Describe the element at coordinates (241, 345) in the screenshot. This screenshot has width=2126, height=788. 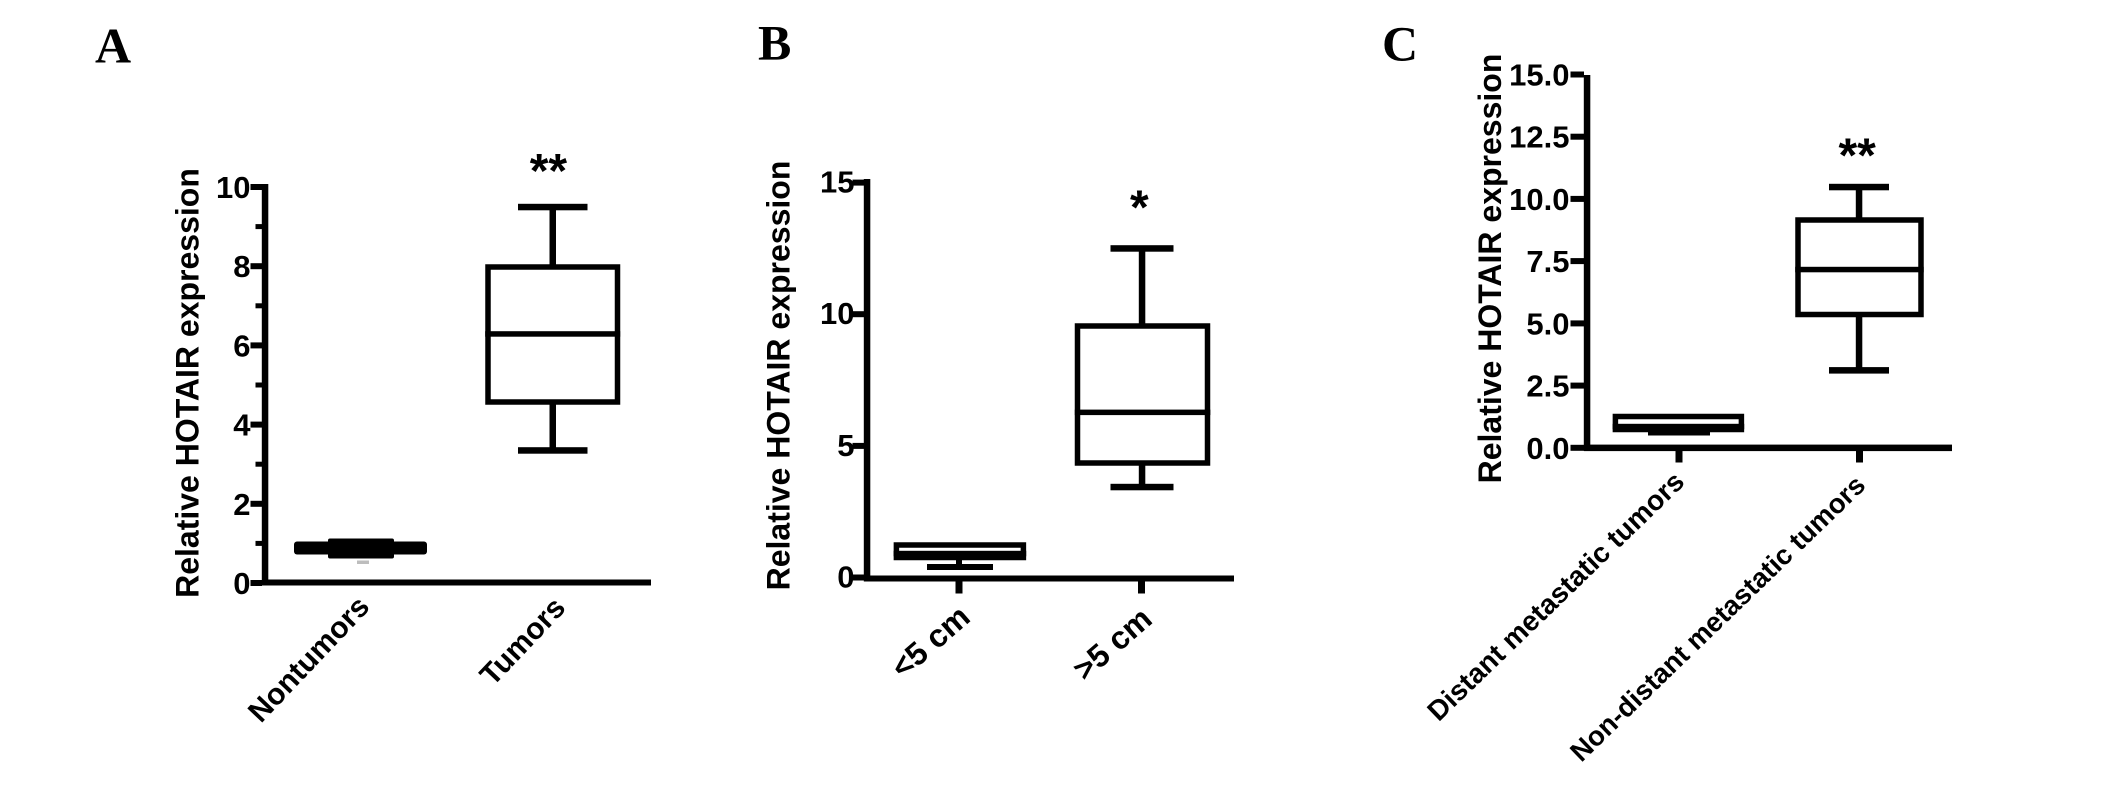
I see `svg-text: 6` at that location.